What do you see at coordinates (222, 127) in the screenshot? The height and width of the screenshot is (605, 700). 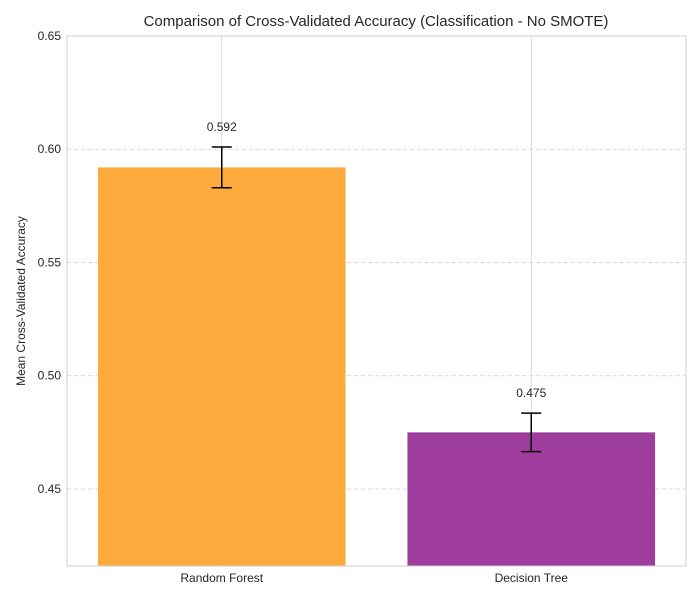 I see `data-label: 0.592` at bounding box center [222, 127].